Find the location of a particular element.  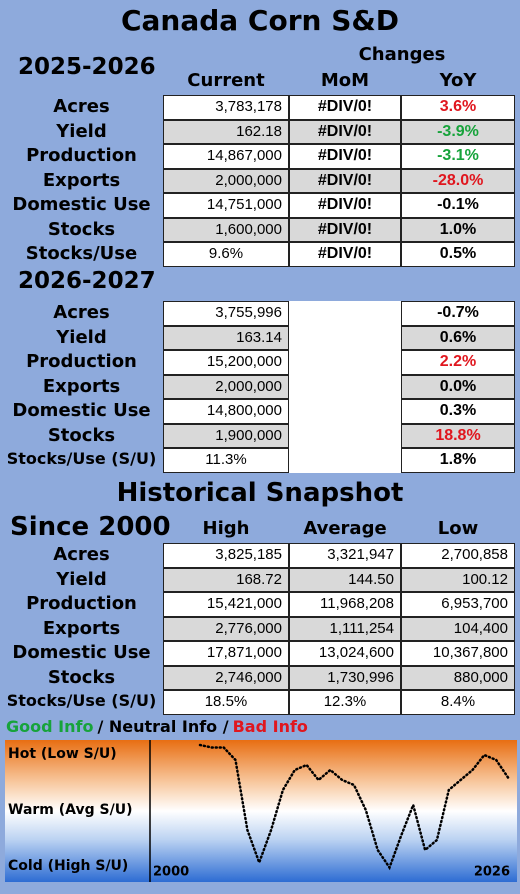

table-cell: 880,000 is located at coordinates (458, 677).